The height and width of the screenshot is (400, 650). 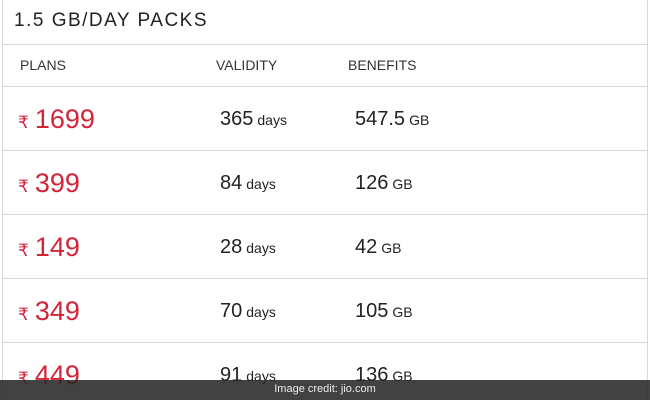 What do you see at coordinates (237, 119) in the screenshot?
I see `validity: 365` at bounding box center [237, 119].